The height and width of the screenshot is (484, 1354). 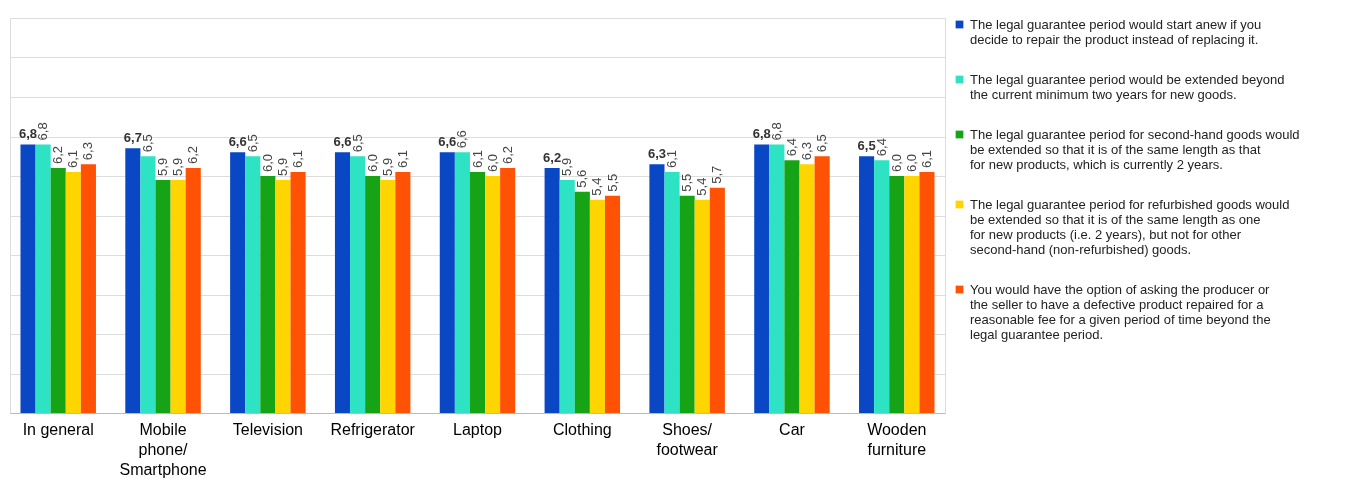 What do you see at coordinates (1135, 149) in the screenshot?
I see `legend-label: The legal guarantee period for second-hand goods would be extended so that it is of the same length as that for new products, which is currently 2 years.` at bounding box center [1135, 149].